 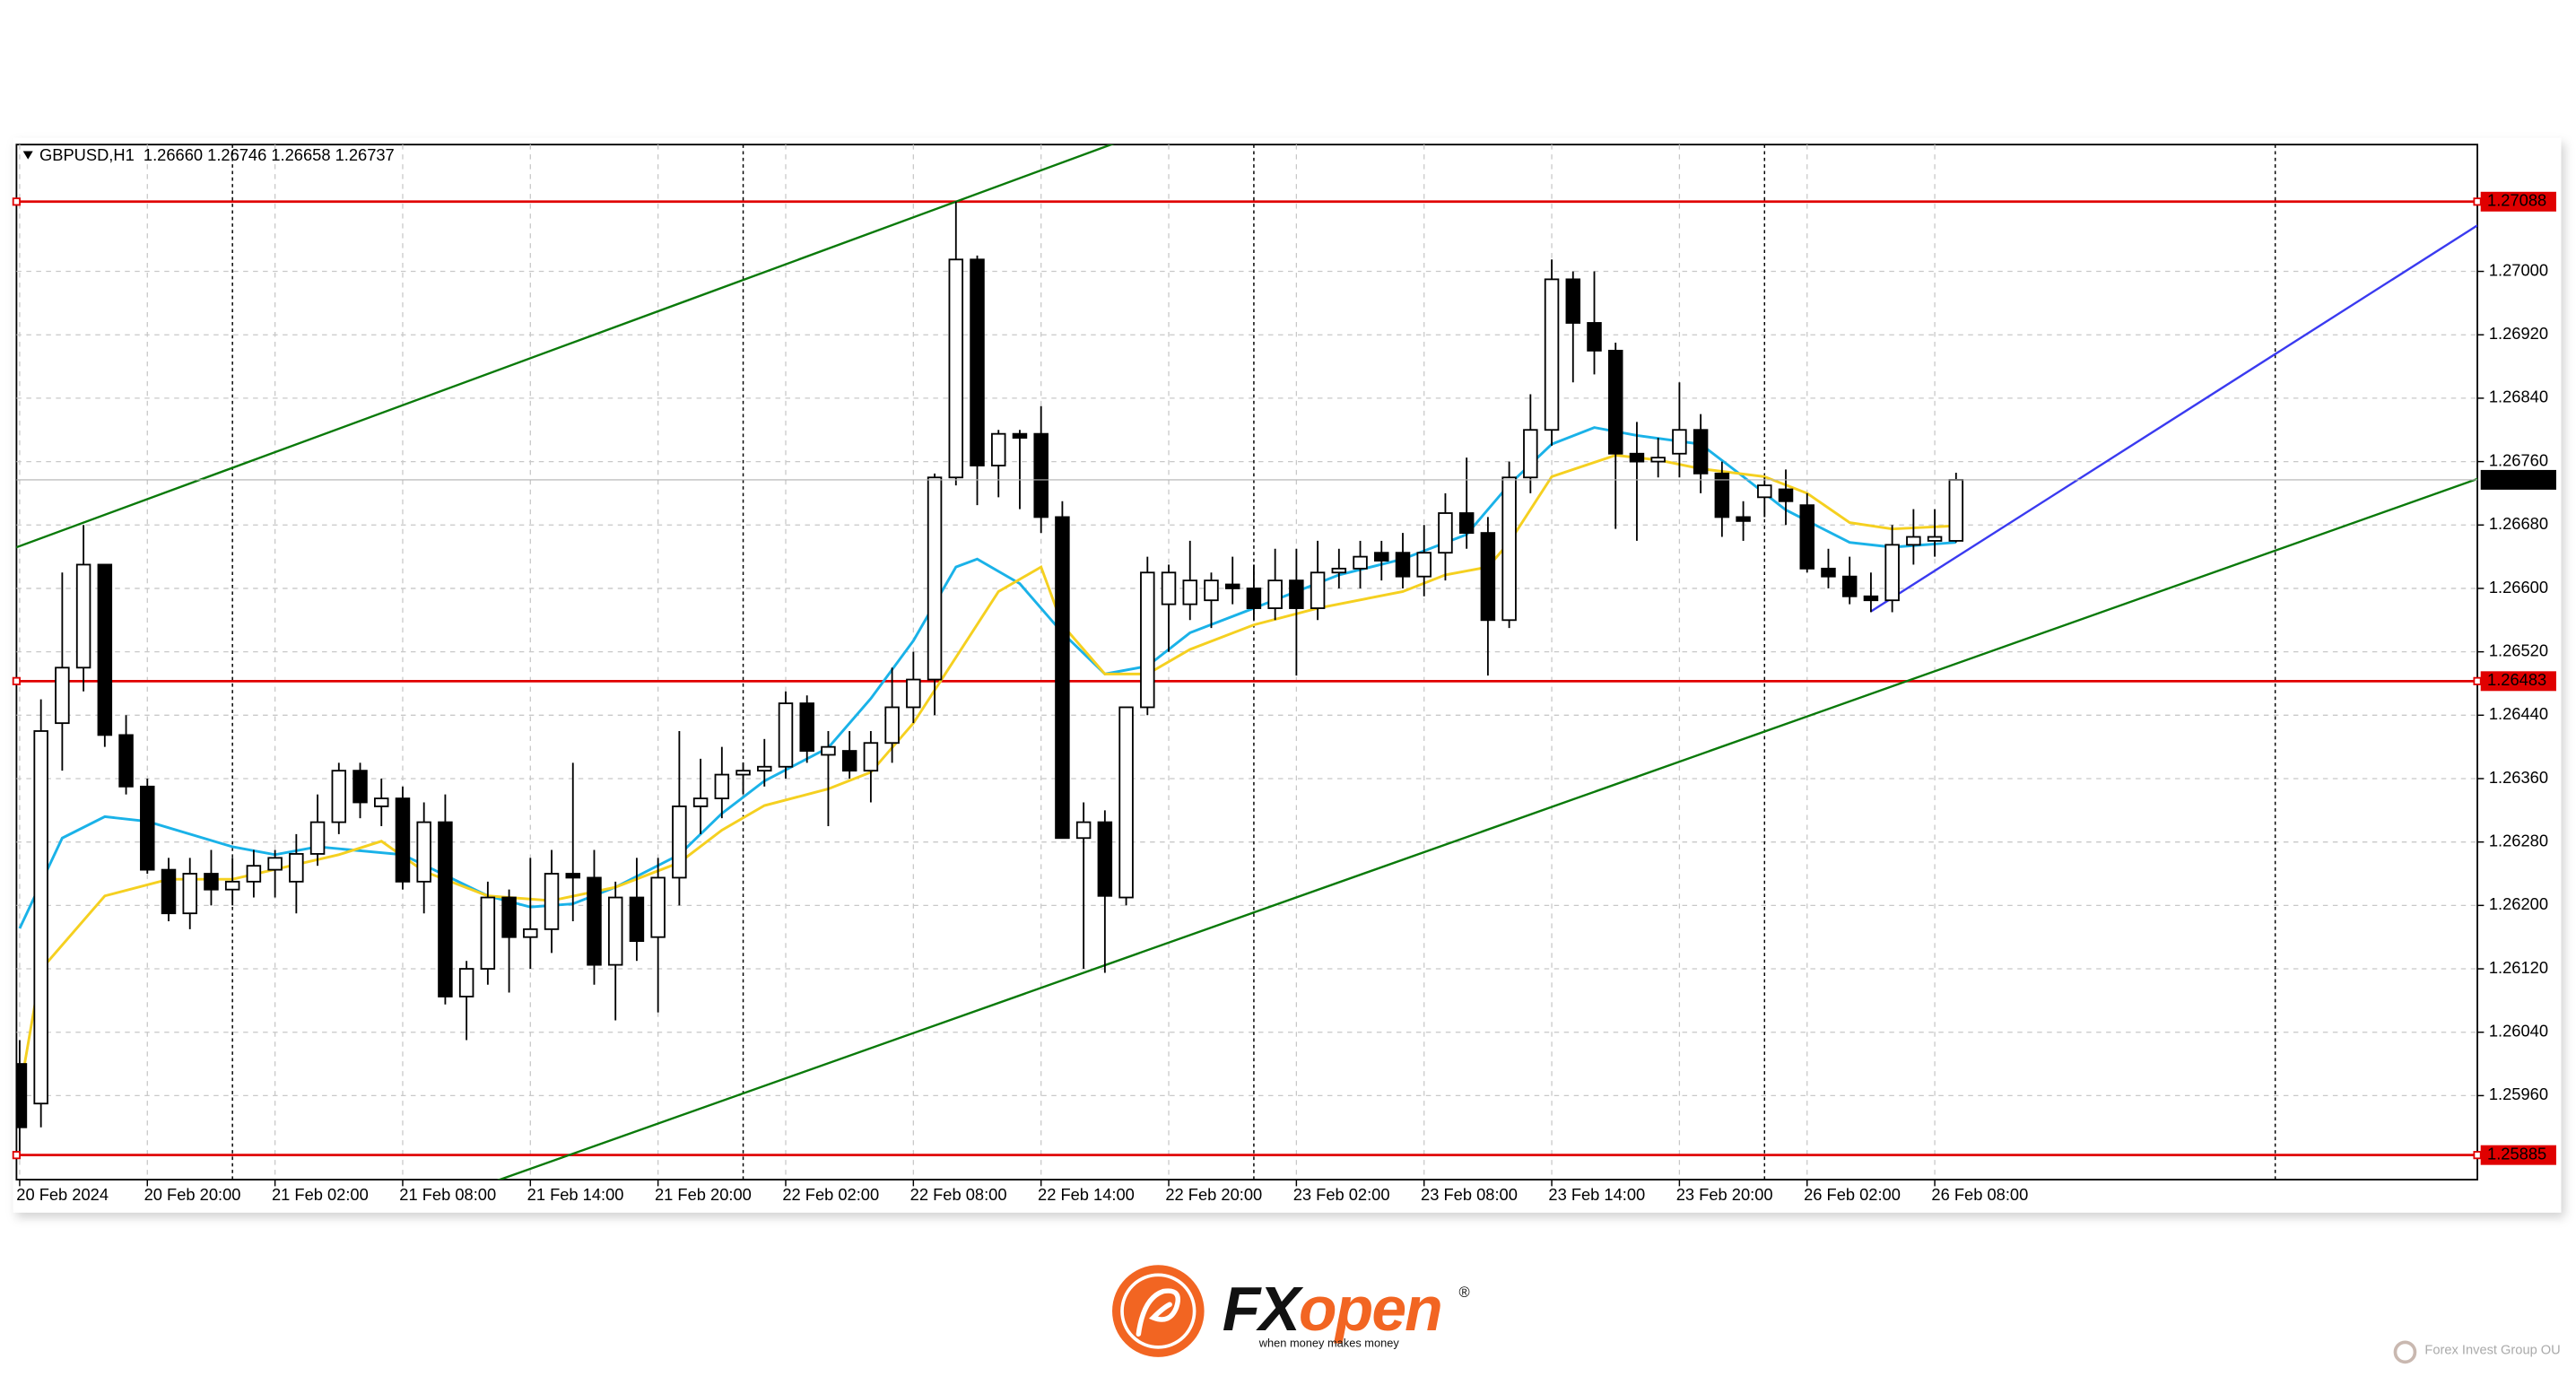 I want to click on credit-icon, so click(x=2405, y=1352).